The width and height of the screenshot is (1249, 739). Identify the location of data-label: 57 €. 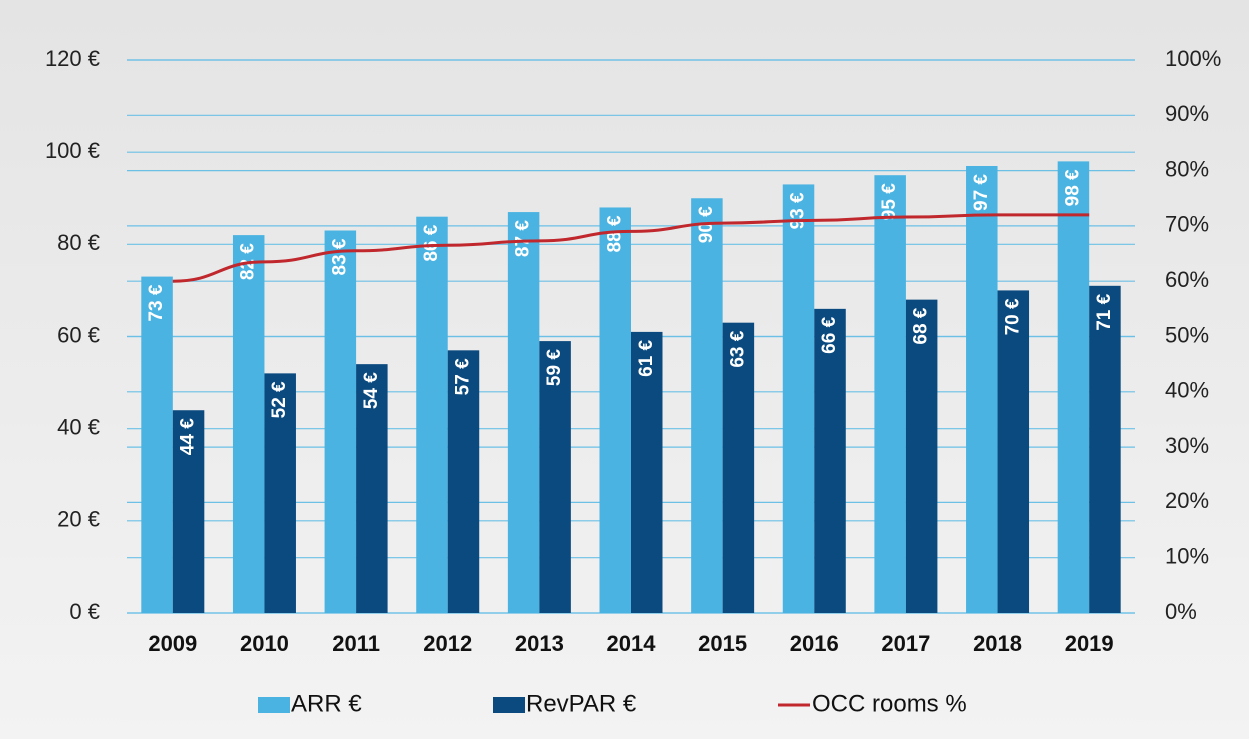
(462, 376).